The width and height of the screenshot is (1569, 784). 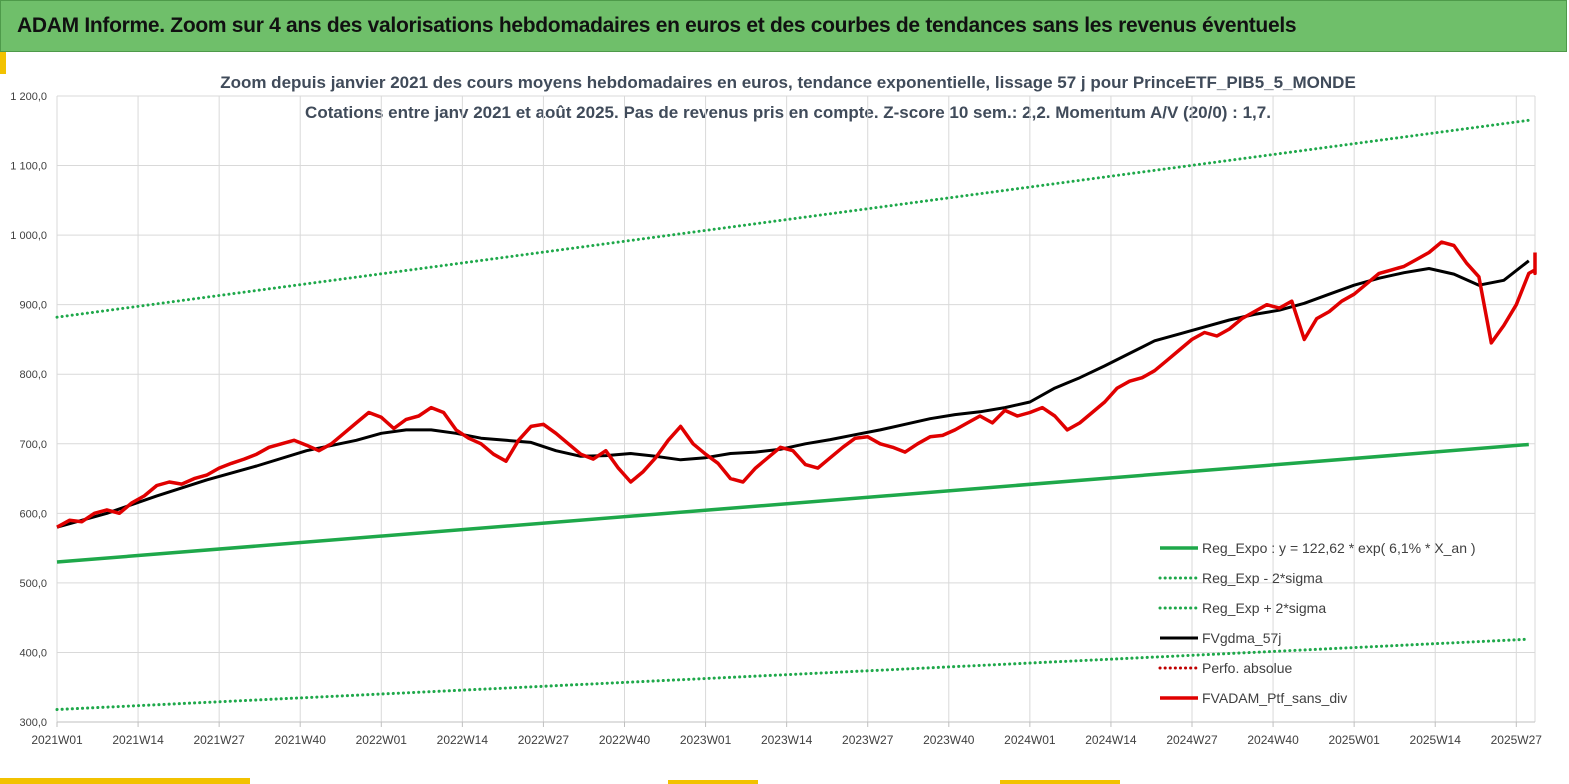 I want to click on series-line-reg-exp-2-sigma, so click(x=793, y=674).